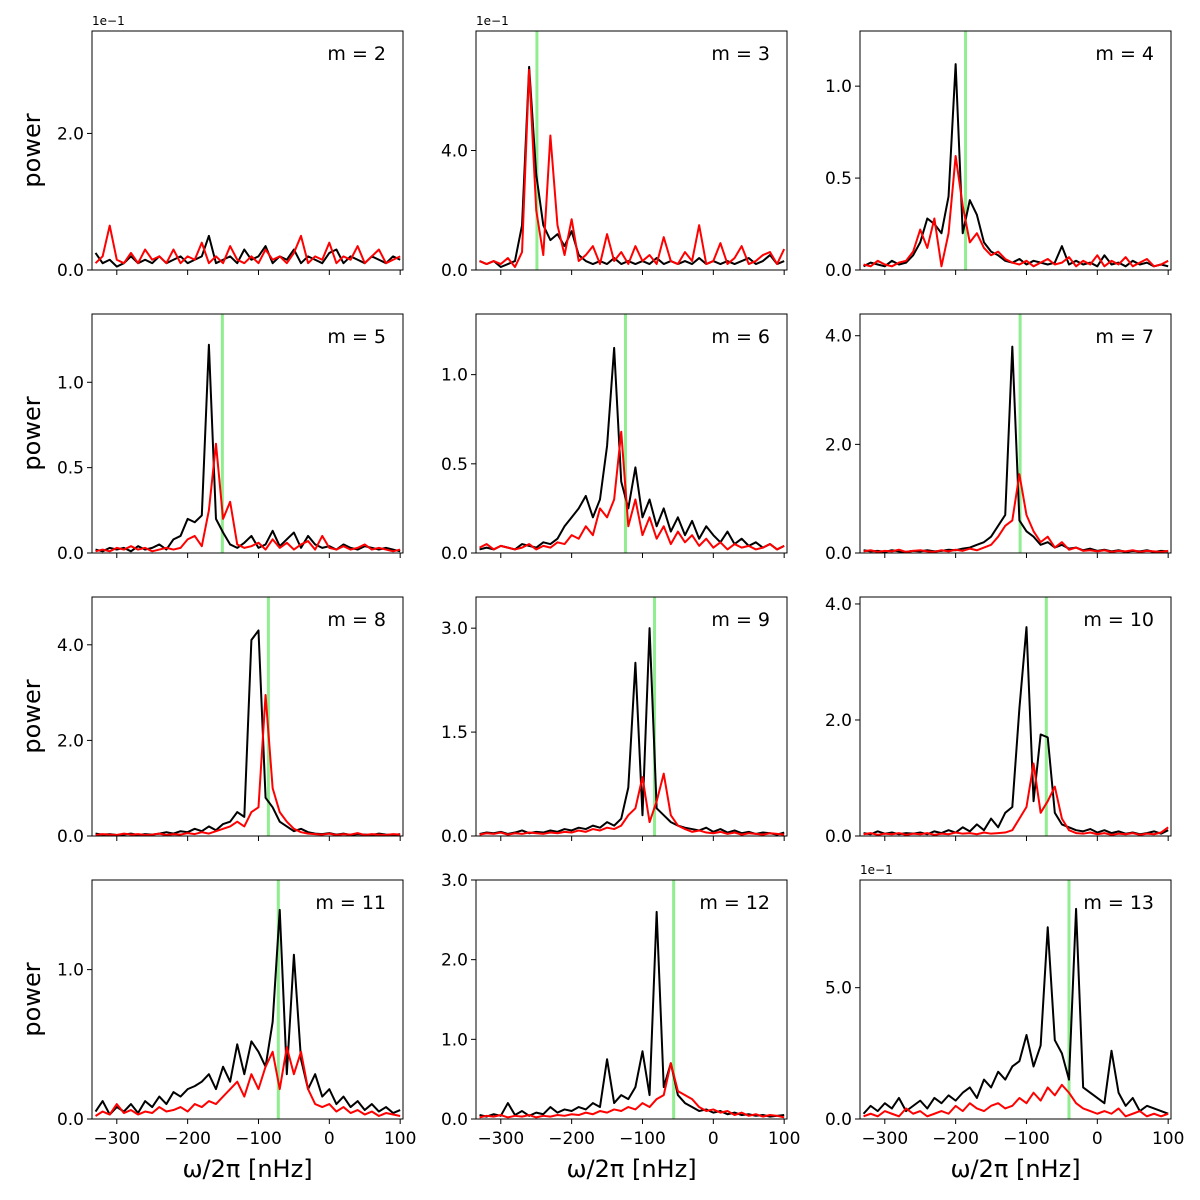 The image size is (1200, 1200). I want to click on panel: 0.0 0.5 1.0 m = 4, so click(998, 155).